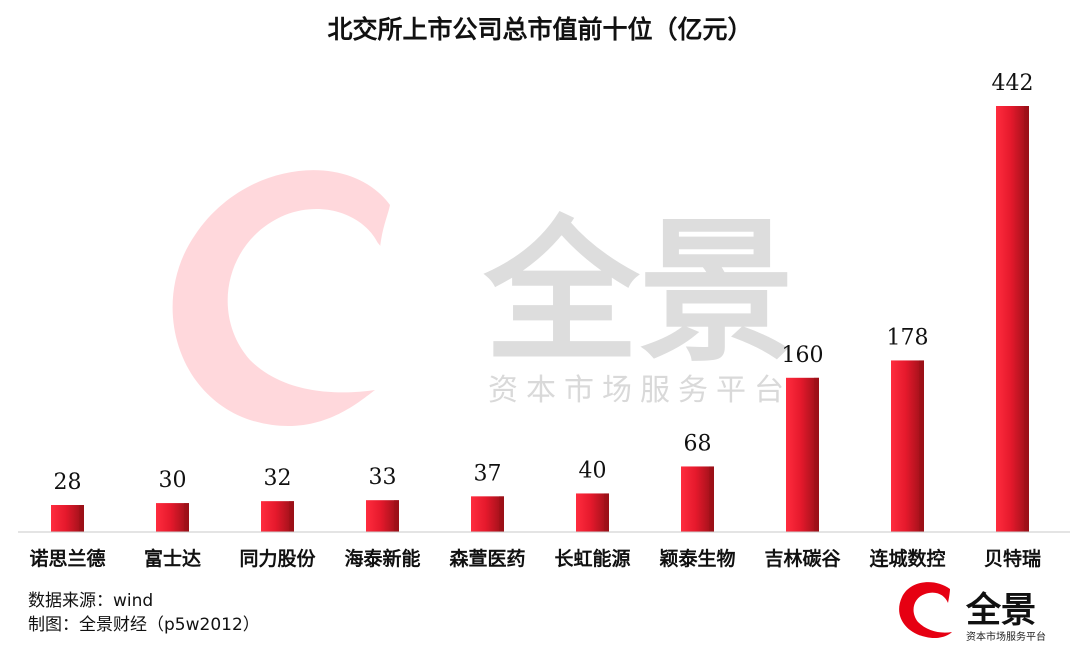 This screenshot has width=1080, height=651. I want to click on value-label-10: 442, so click(1013, 83).